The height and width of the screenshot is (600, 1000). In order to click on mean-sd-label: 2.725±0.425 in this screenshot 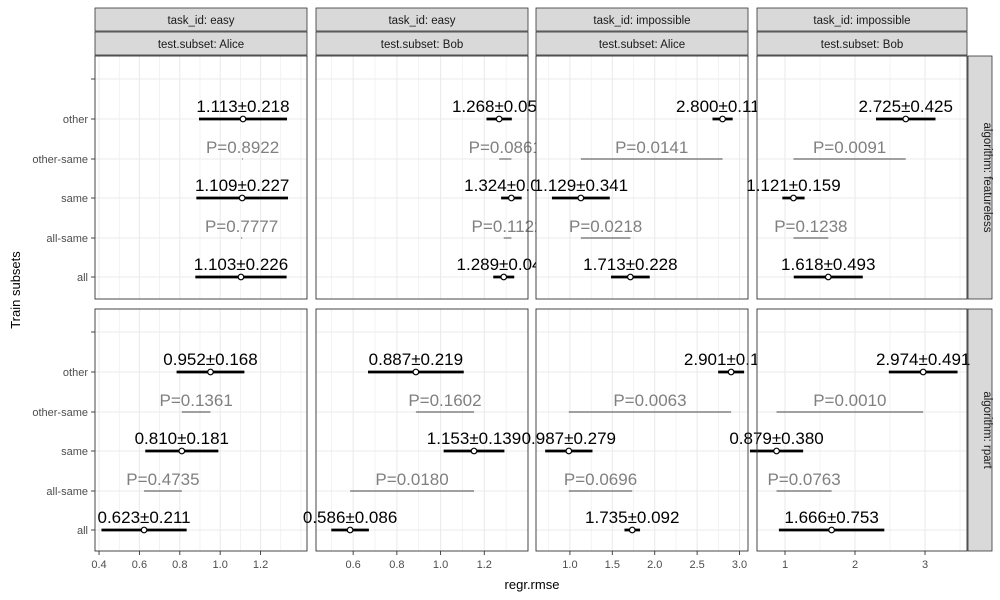, I will do `click(906, 106)`.